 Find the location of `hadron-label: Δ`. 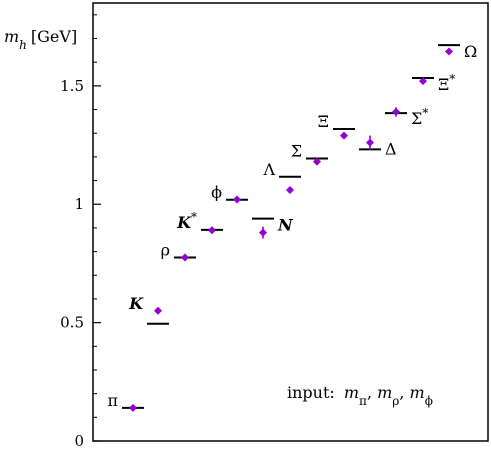

hadron-label: Δ is located at coordinates (391, 149).